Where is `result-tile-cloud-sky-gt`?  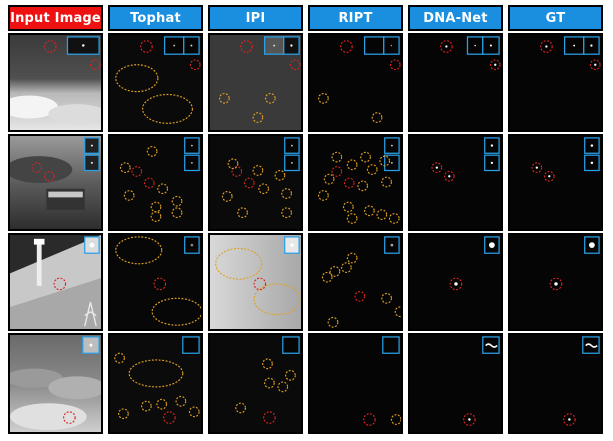 result-tile-cloud-sky-gt is located at coordinates (555, 383).